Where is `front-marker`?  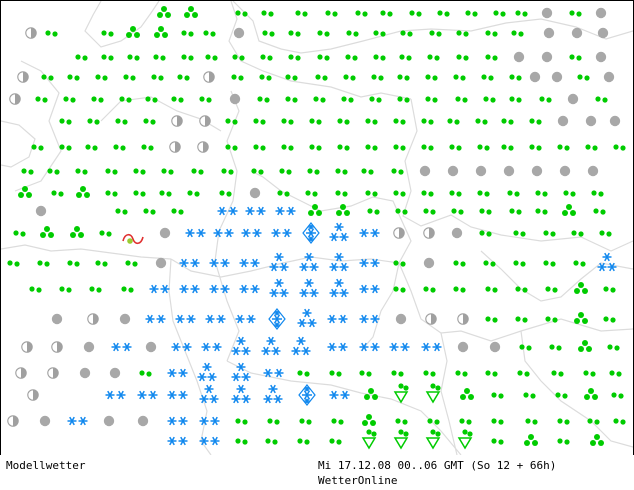
front-marker is located at coordinates (133, 239).